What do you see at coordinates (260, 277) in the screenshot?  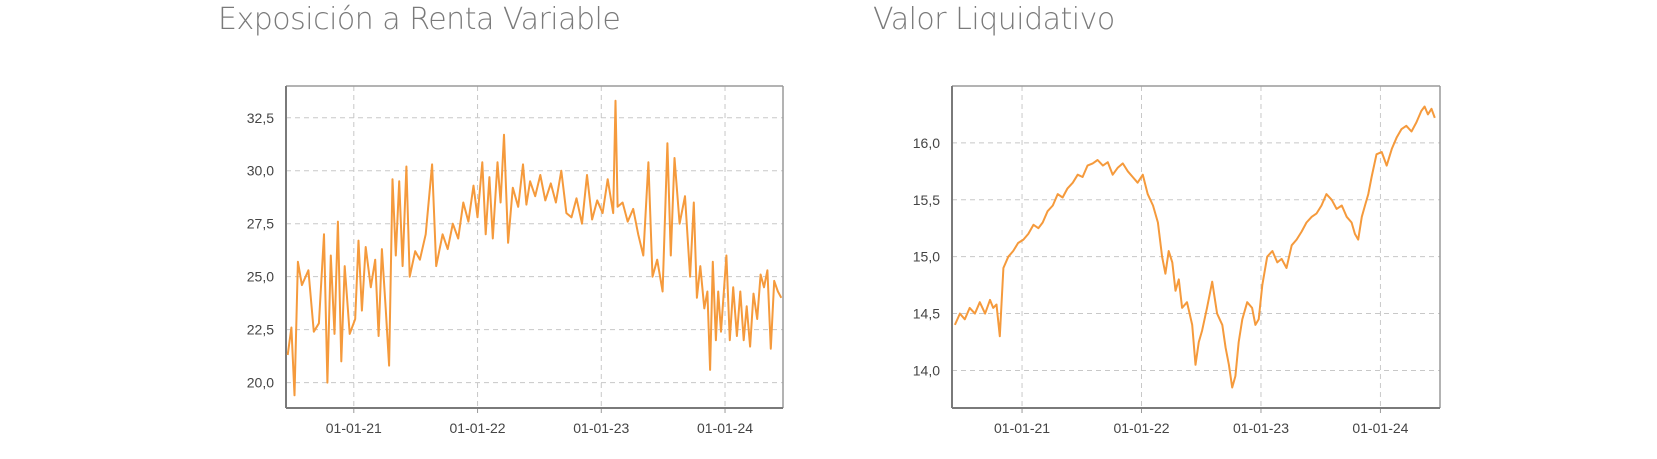 I see `y-tick-label: 25,0` at bounding box center [260, 277].